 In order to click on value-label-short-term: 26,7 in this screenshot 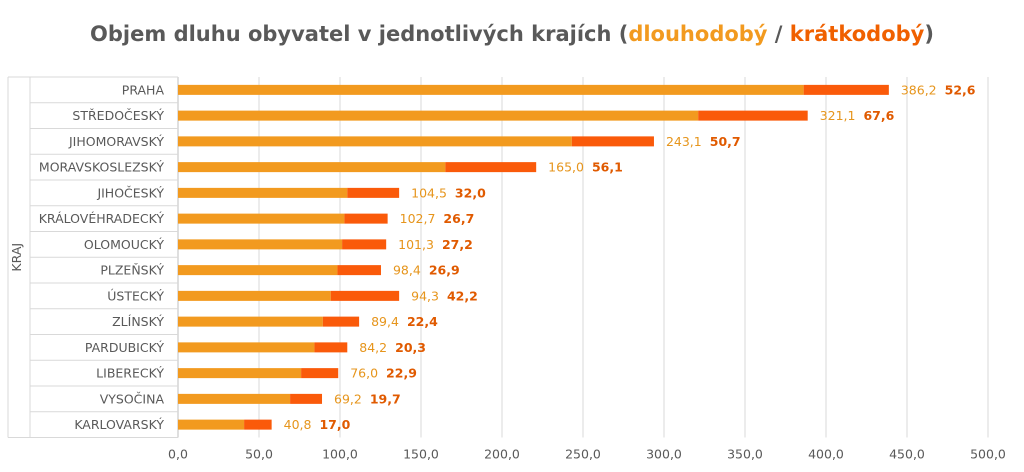, I will do `click(458, 218)`.